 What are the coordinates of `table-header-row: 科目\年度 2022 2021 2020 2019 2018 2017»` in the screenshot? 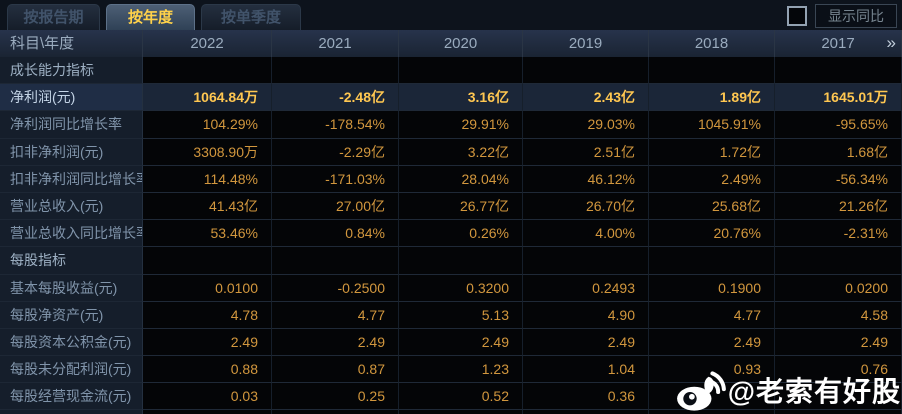 It's located at (451, 43).